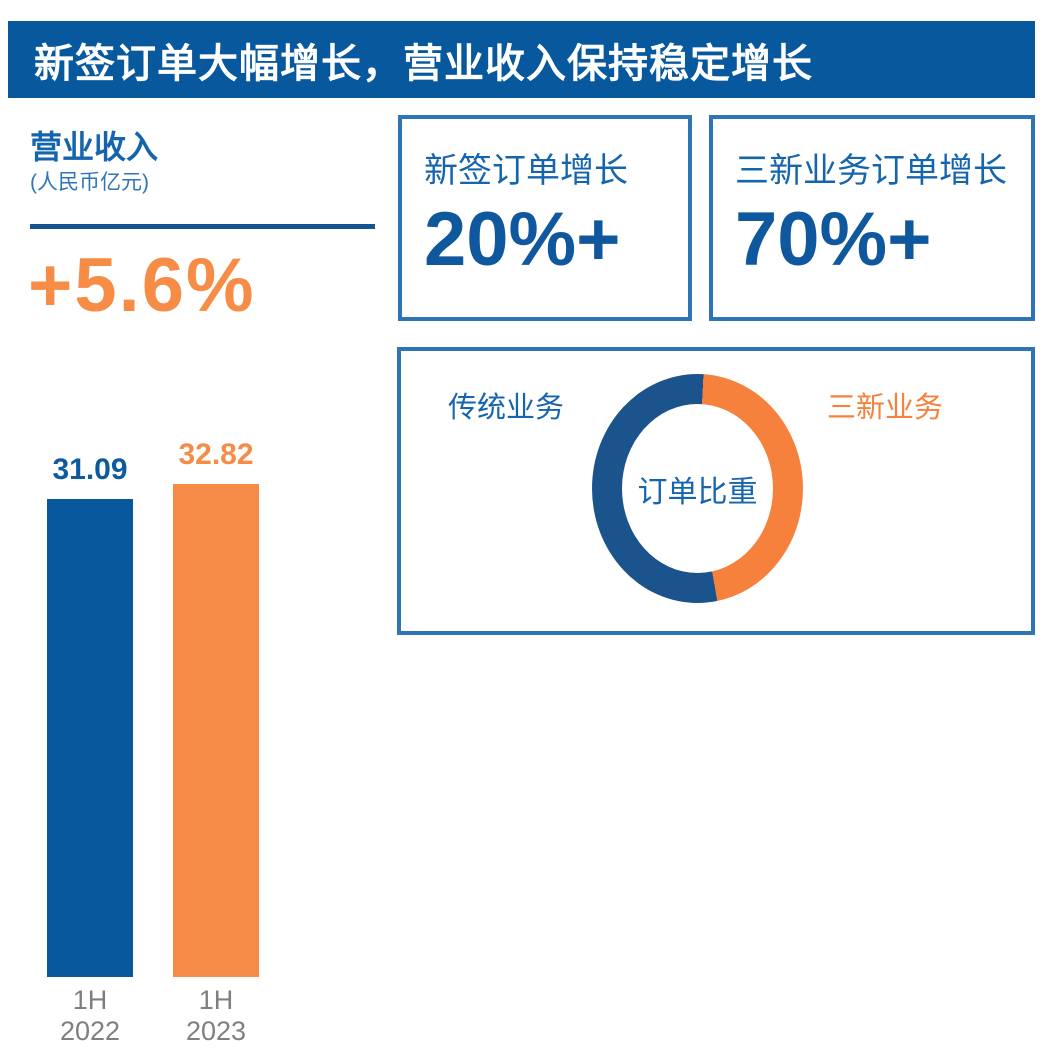 The height and width of the screenshot is (1057, 1053). Describe the element at coordinates (506, 408) in the screenshot. I see `legend-traditional-business: 传统业务` at that location.